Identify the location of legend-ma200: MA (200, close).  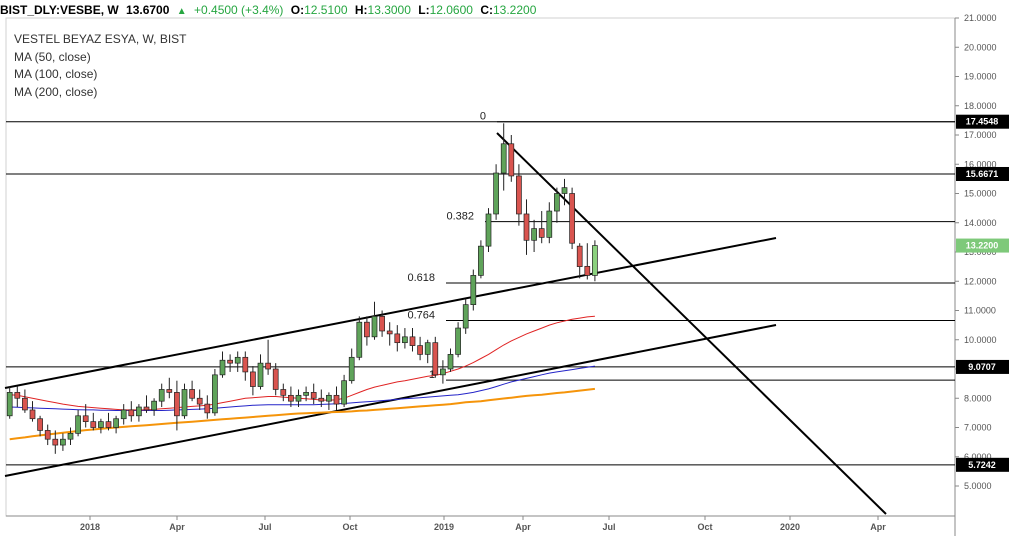
(56, 91).